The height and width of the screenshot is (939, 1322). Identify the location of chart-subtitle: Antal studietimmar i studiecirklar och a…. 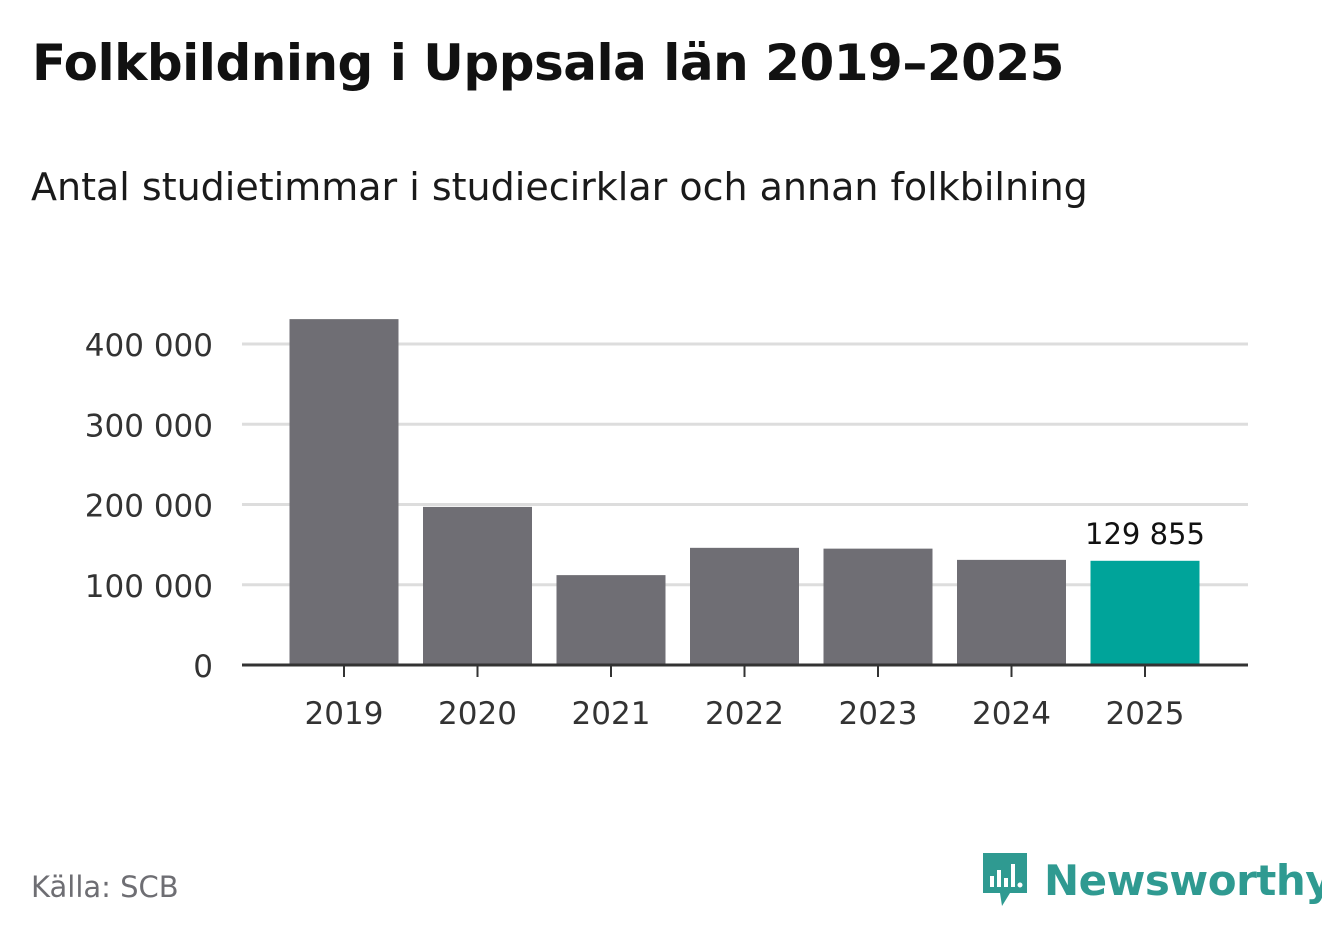
(559, 187).